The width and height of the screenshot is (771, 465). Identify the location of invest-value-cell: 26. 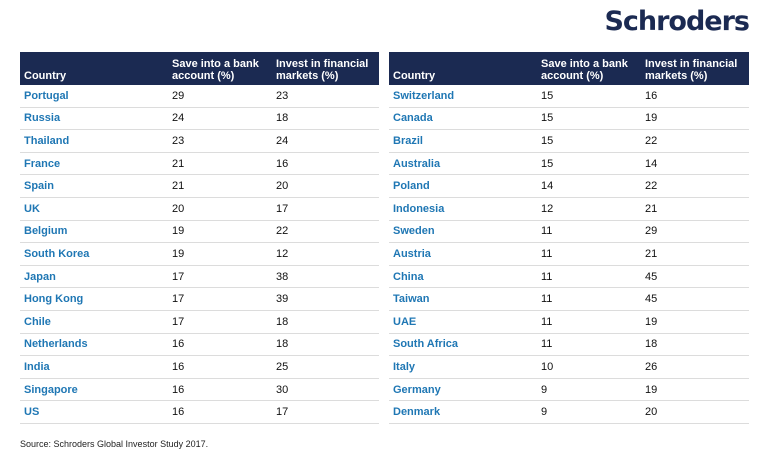
(695, 367).